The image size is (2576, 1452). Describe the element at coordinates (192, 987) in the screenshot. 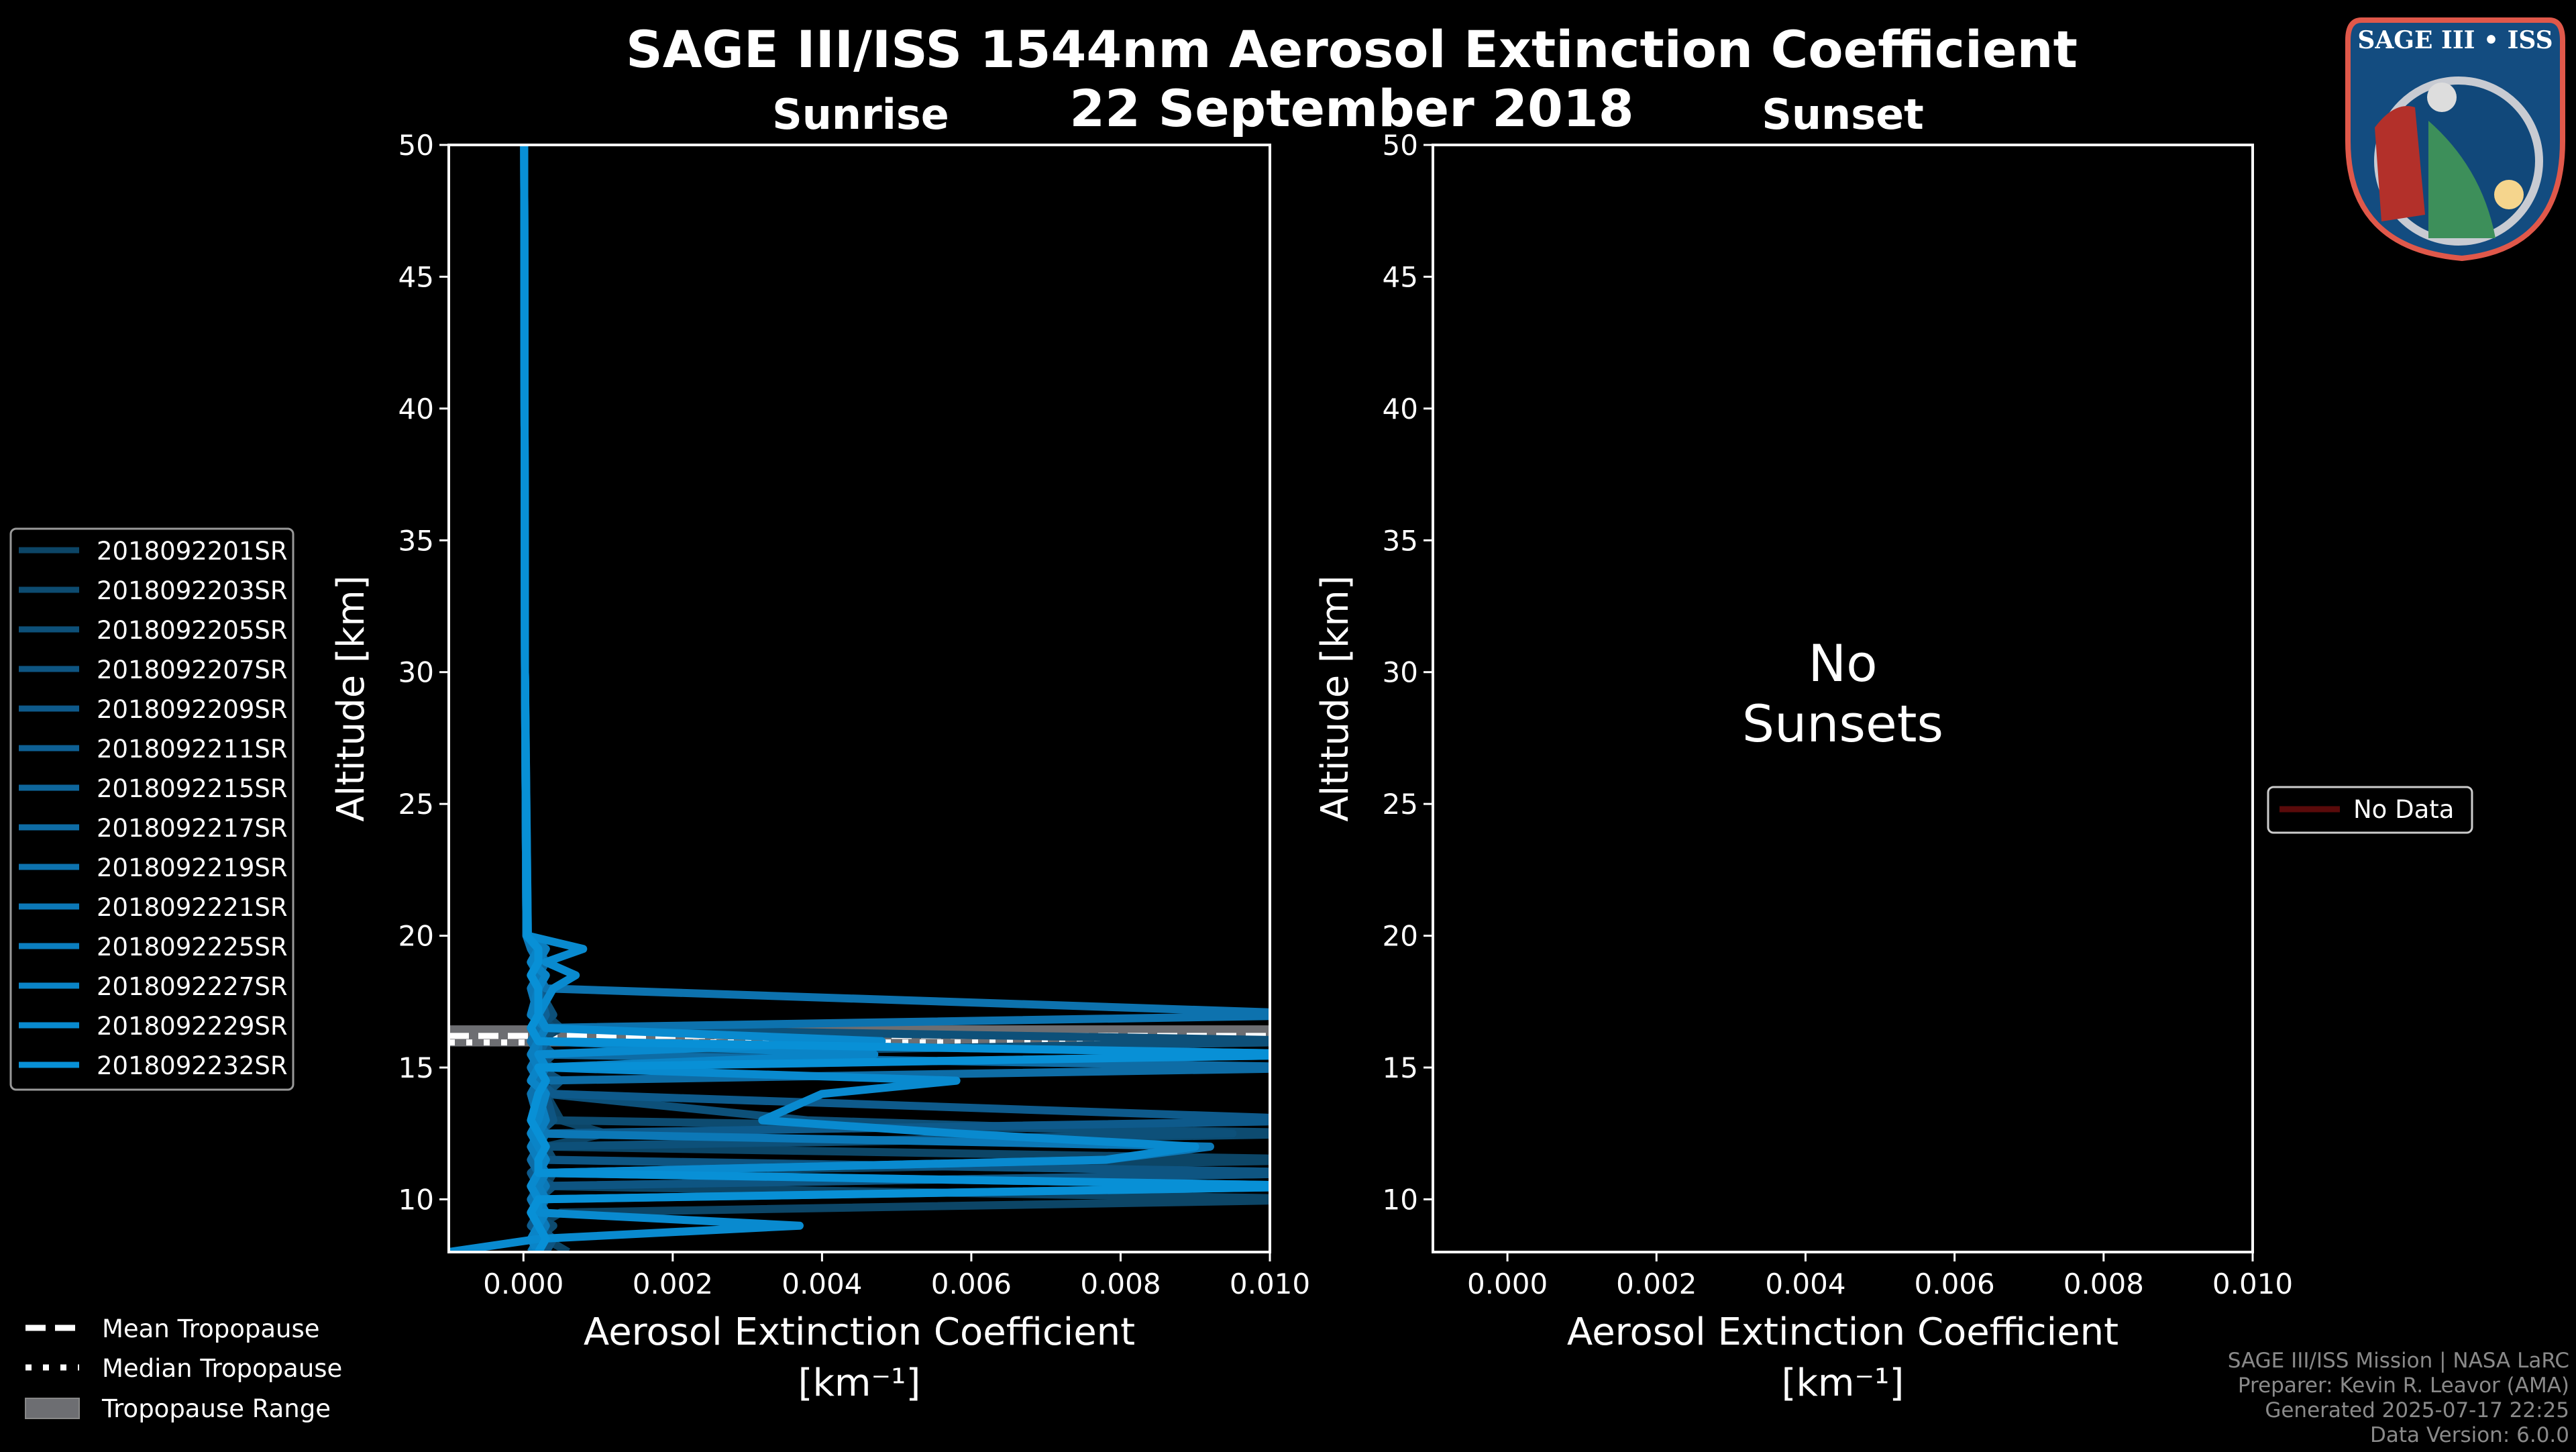

I see `legend-label: 2018092227SR` at that location.